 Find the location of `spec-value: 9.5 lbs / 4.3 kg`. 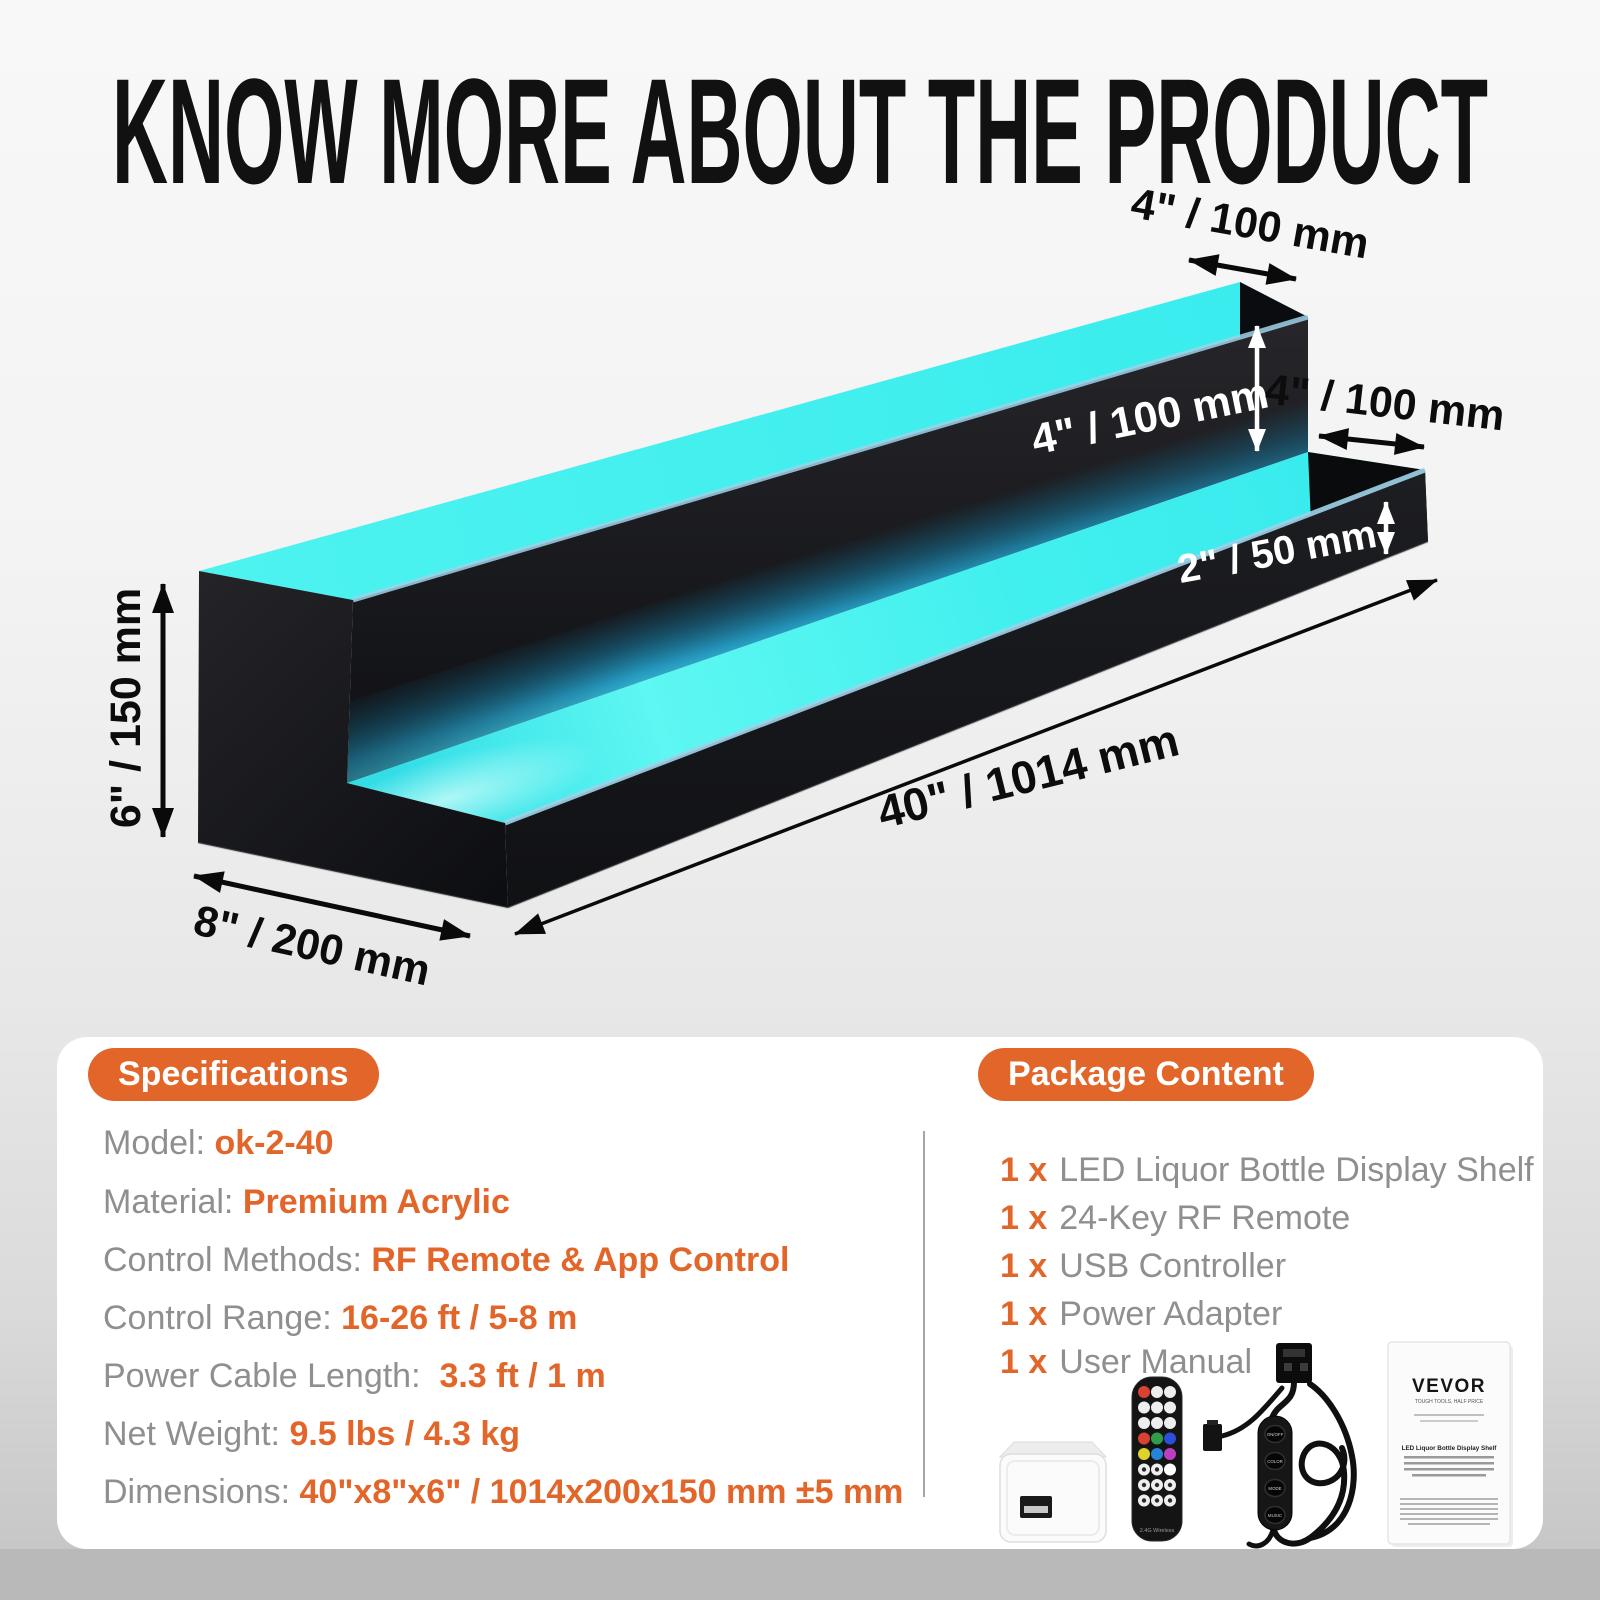

spec-value: 9.5 lbs / 4.3 kg is located at coordinates (405, 1434).